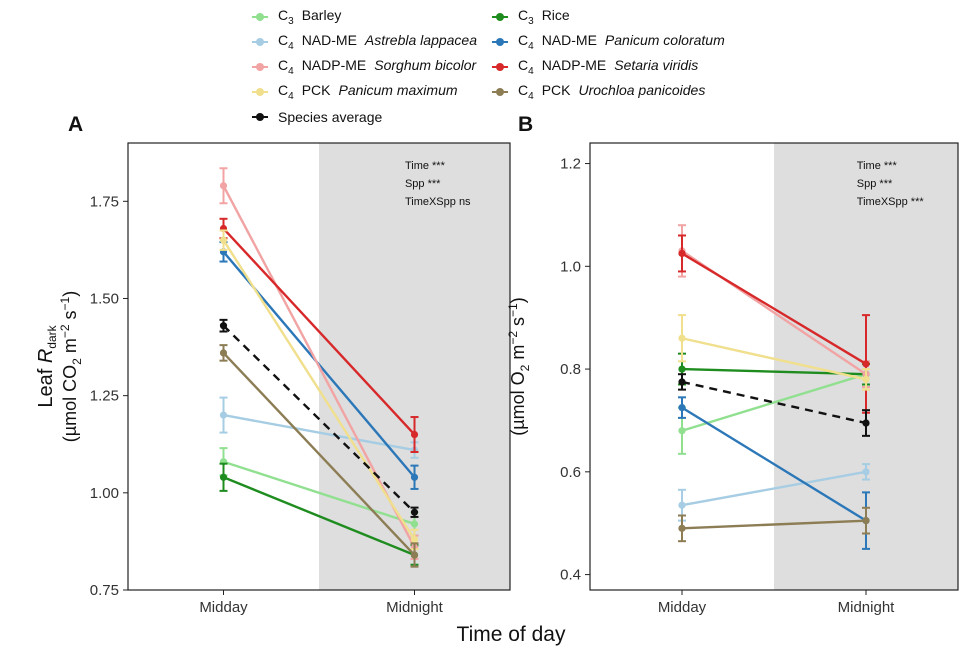  Describe the element at coordinates (608, 67) in the screenshot. I see `legend-label-setaria: C4 NADP-ME Setaria viridis` at that location.